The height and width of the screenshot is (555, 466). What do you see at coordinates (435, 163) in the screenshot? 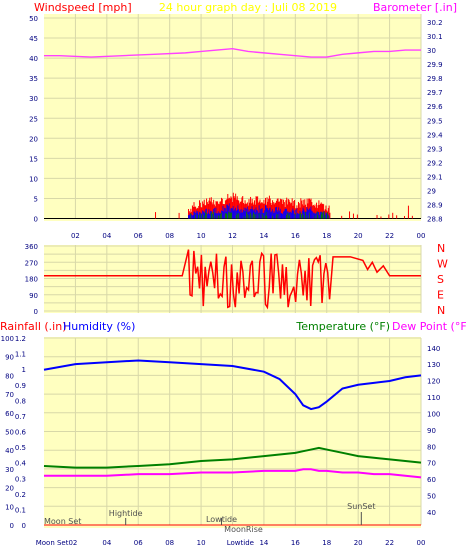
I see `barometer-tick-label: 29.2` at bounding box center [435, 163].